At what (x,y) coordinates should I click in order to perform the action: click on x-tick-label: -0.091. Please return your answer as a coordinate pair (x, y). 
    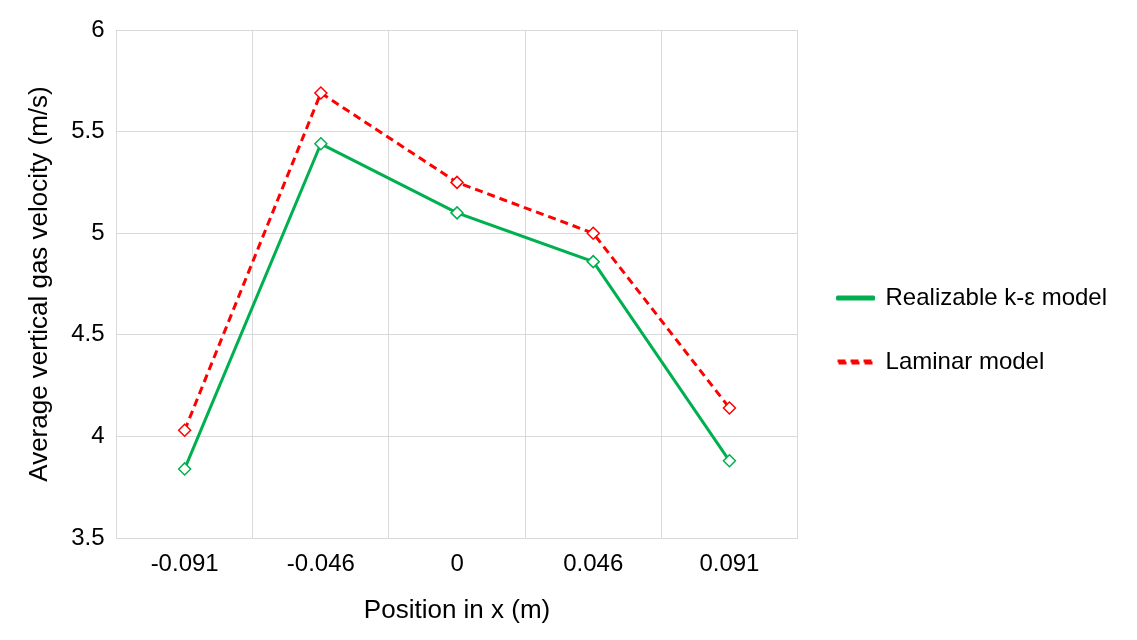
    Looking at the image, I should click on (184, 563).